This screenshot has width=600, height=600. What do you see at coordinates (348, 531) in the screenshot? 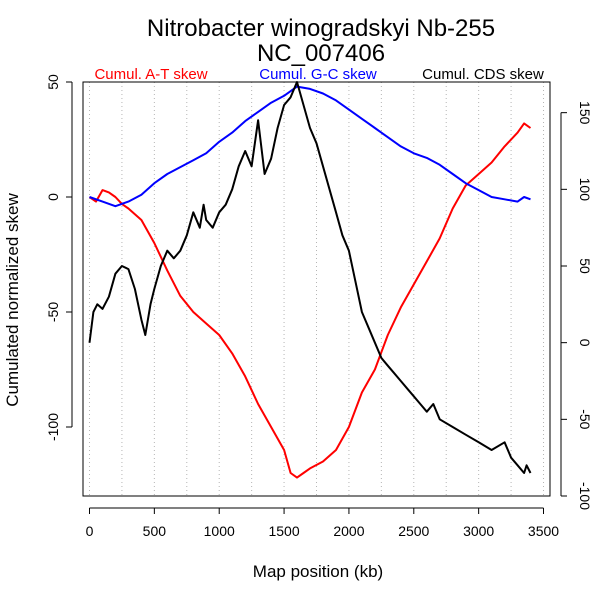
I see `x-tick-label: 2000` at bounding box center [348, 531].